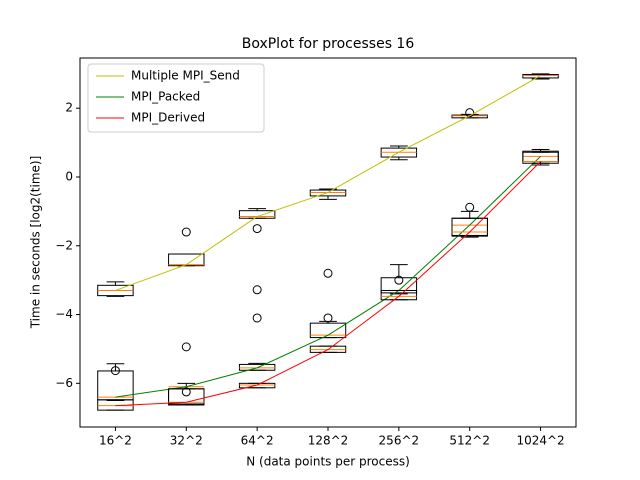 This screenshot has height=480, width=640. I want to click on legend-label: MPI_Packed, so click(165, 97).